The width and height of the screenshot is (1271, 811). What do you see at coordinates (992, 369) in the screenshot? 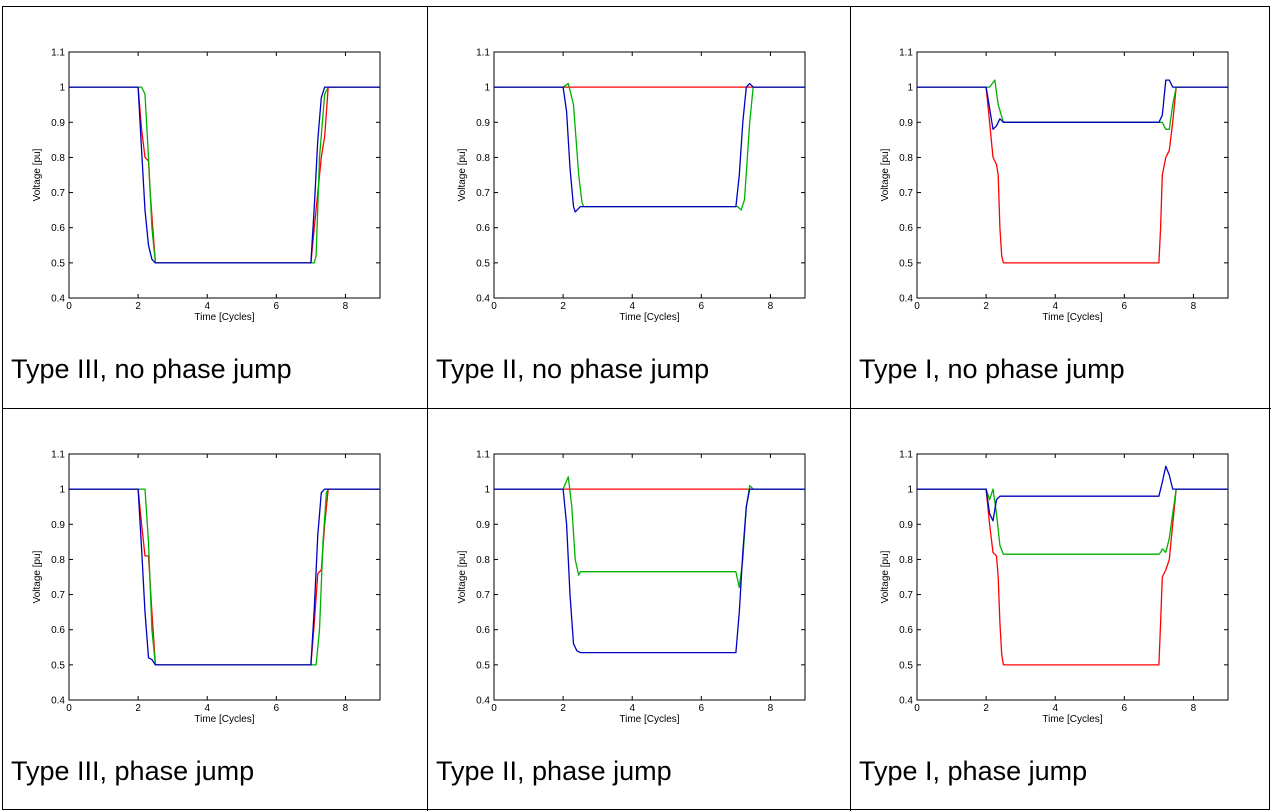
I see `caption: Type I, no phase jump` at bounding box center [992, 369].